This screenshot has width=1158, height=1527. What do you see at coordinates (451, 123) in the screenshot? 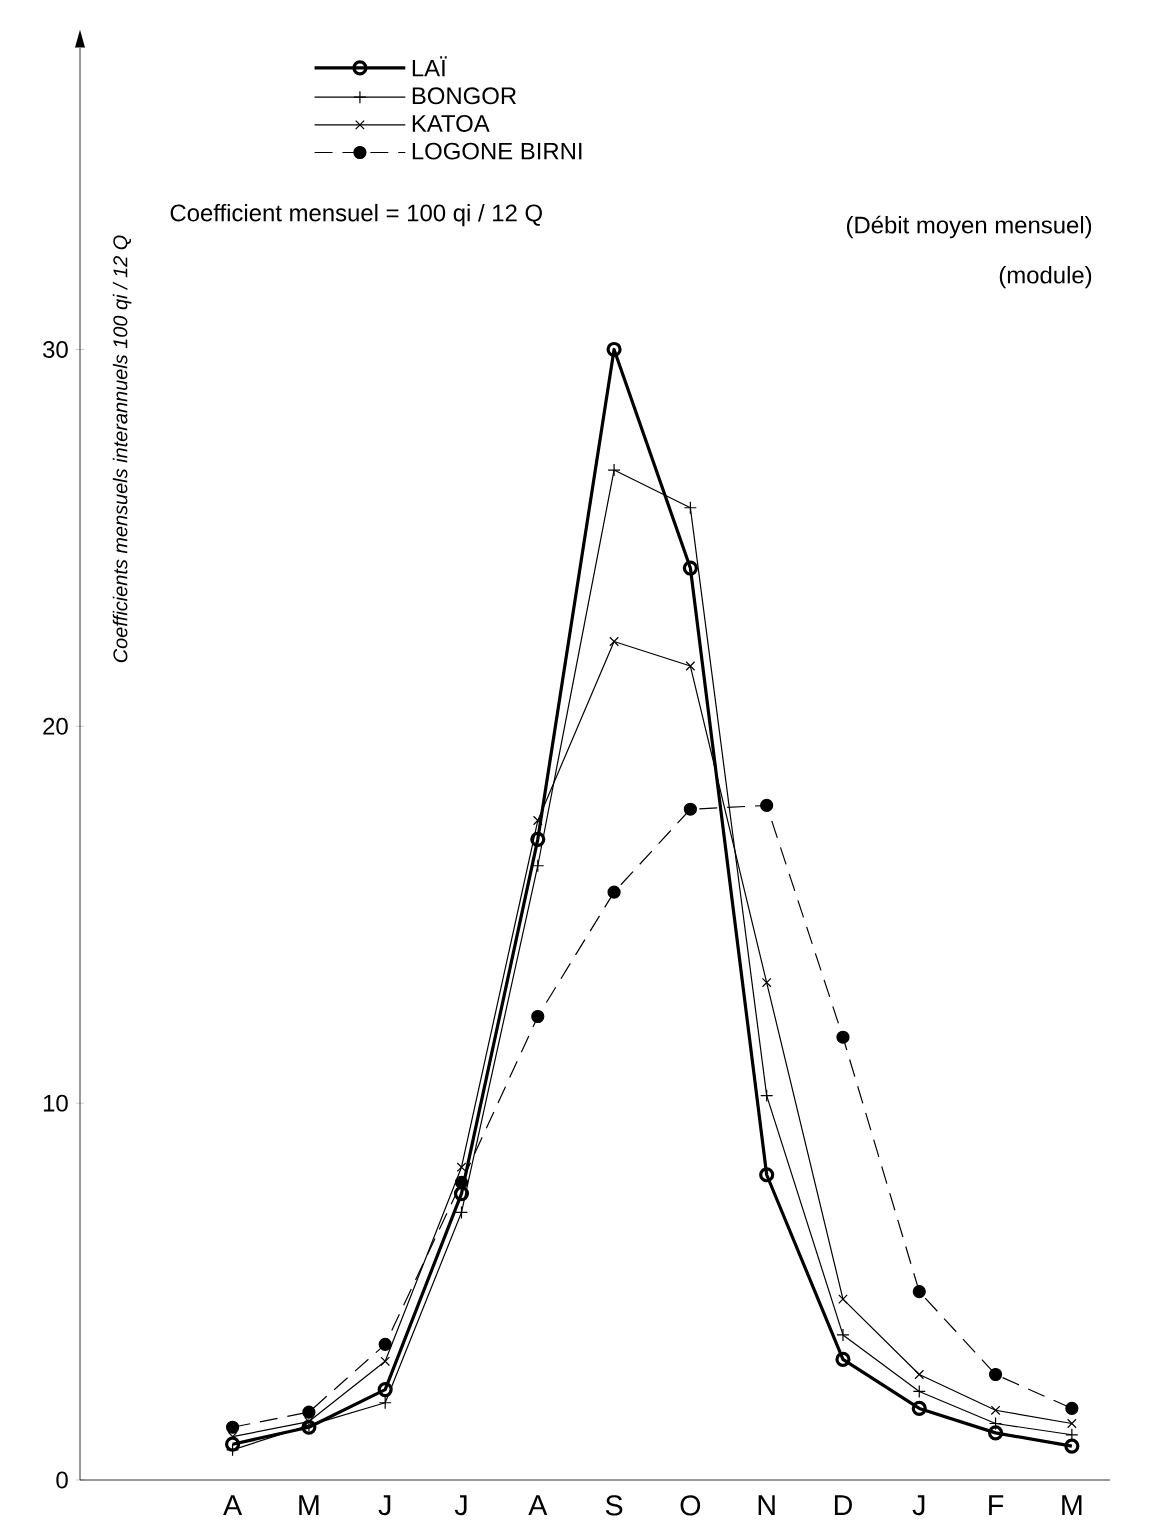
I see `legend-label: KATOA` at bounding box center [451, 123].